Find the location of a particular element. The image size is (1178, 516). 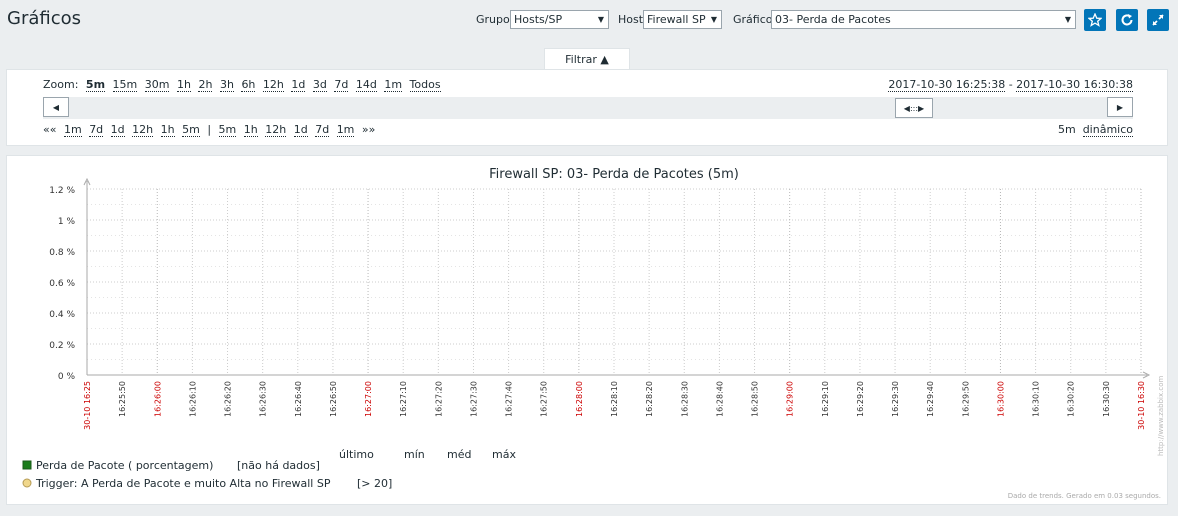

zoom-option: Todos is located at coordinates (425, 85).